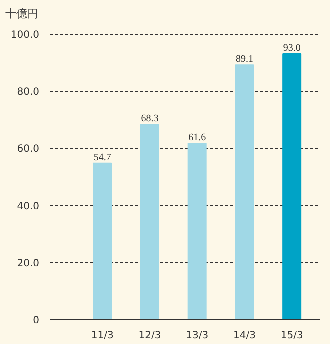 The width and height of the screenshot is (330, 344). What do you see at coordinates (292, 48) in the screenshot?
I see `data-label: 93.0` at bounding box center [292, 48].